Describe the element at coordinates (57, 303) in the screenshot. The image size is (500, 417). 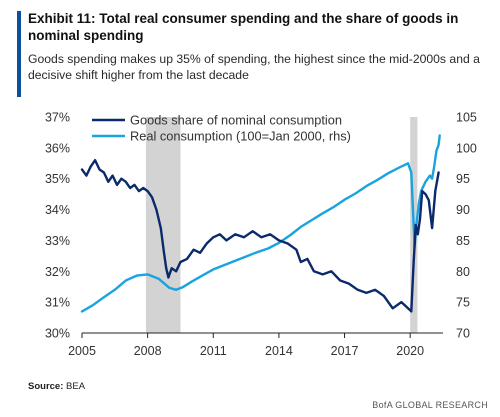
I see `y-left-tick-label: 31%` at that location.